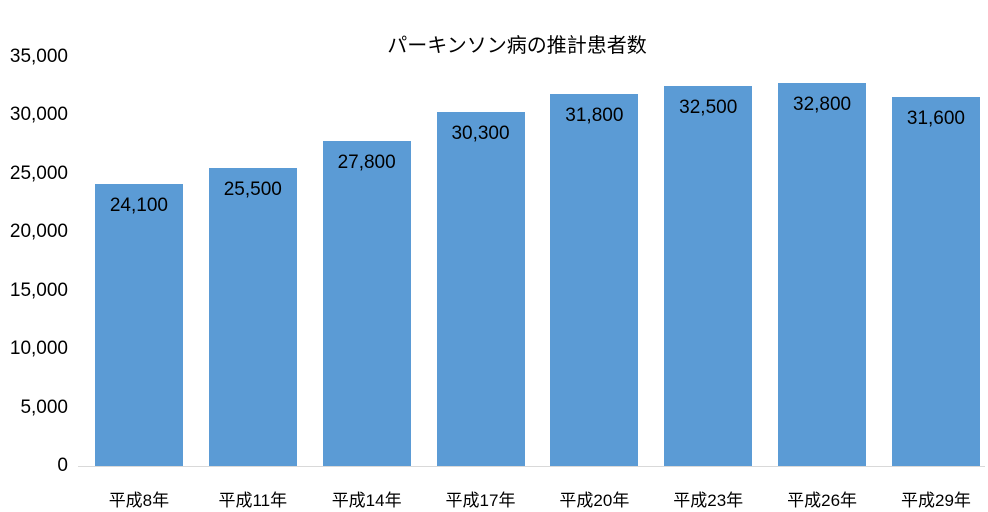  I want to click on bar-value-label: 32,800, so click(822, 104).